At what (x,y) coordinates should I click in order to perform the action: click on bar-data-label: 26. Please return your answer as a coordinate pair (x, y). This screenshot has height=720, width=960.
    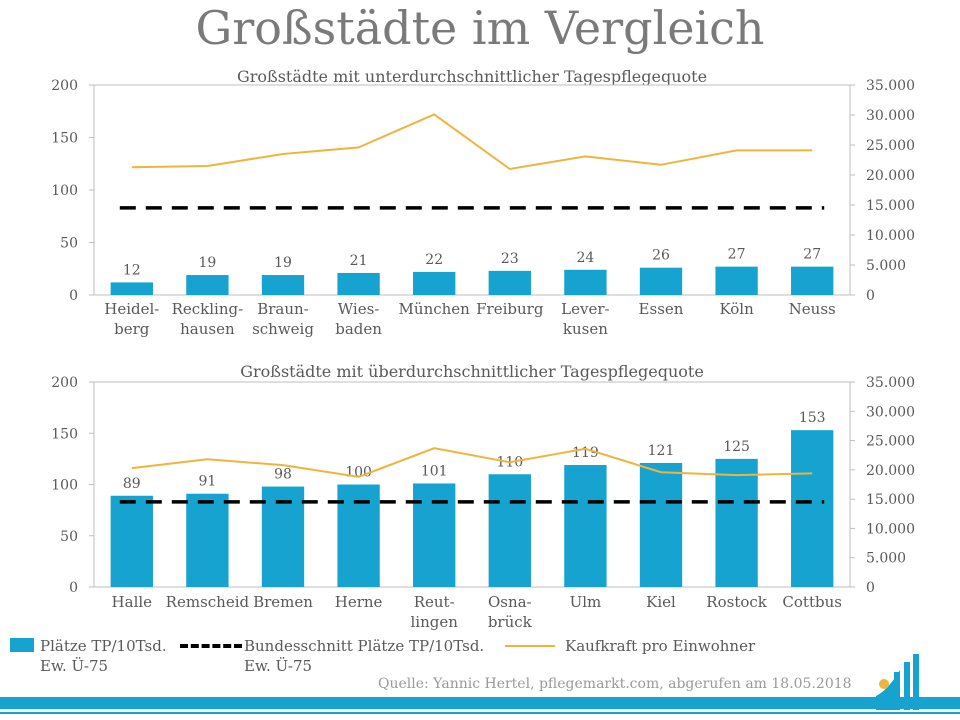
    Looking at the image, I should click on (661, 256).